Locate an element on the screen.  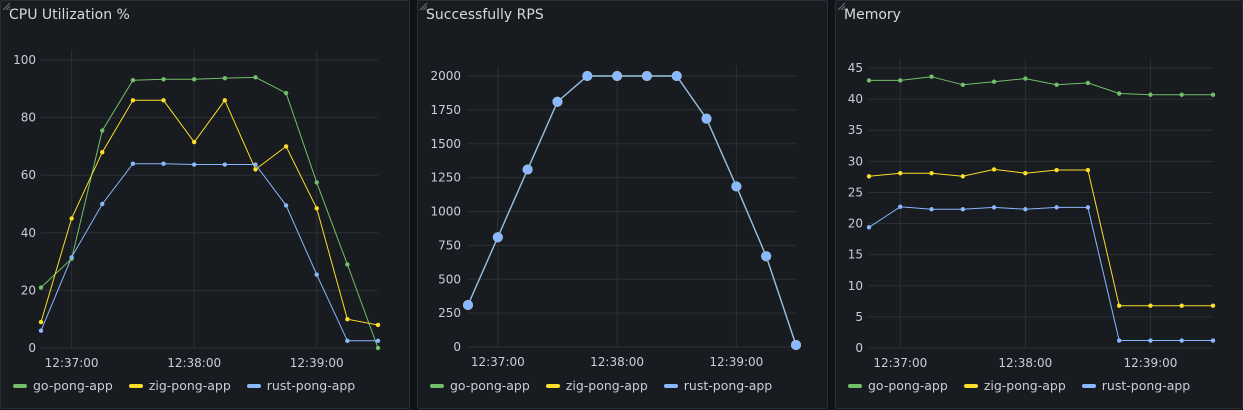
y-tick-label: 250 is located at coordinates (449, 313).